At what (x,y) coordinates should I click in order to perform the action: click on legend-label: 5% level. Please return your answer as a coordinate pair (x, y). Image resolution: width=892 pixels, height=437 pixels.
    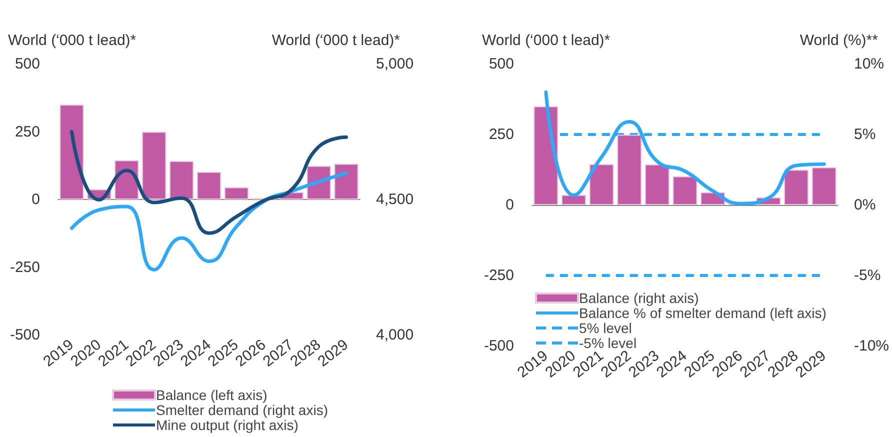
    Looking at the image, I should click on (605, 328).